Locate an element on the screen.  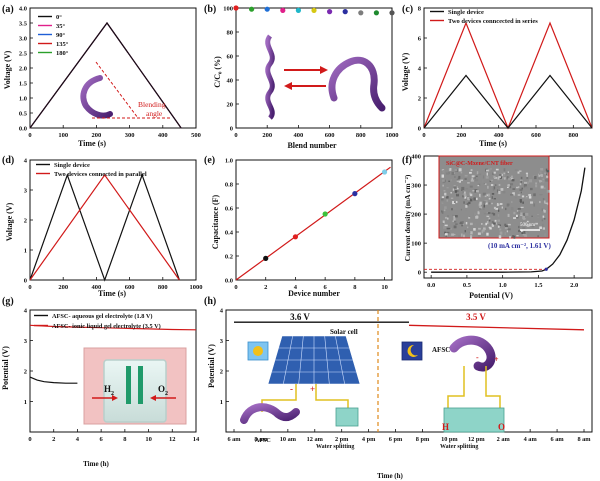
panel-a-axes is located at coordinates (113, 68).